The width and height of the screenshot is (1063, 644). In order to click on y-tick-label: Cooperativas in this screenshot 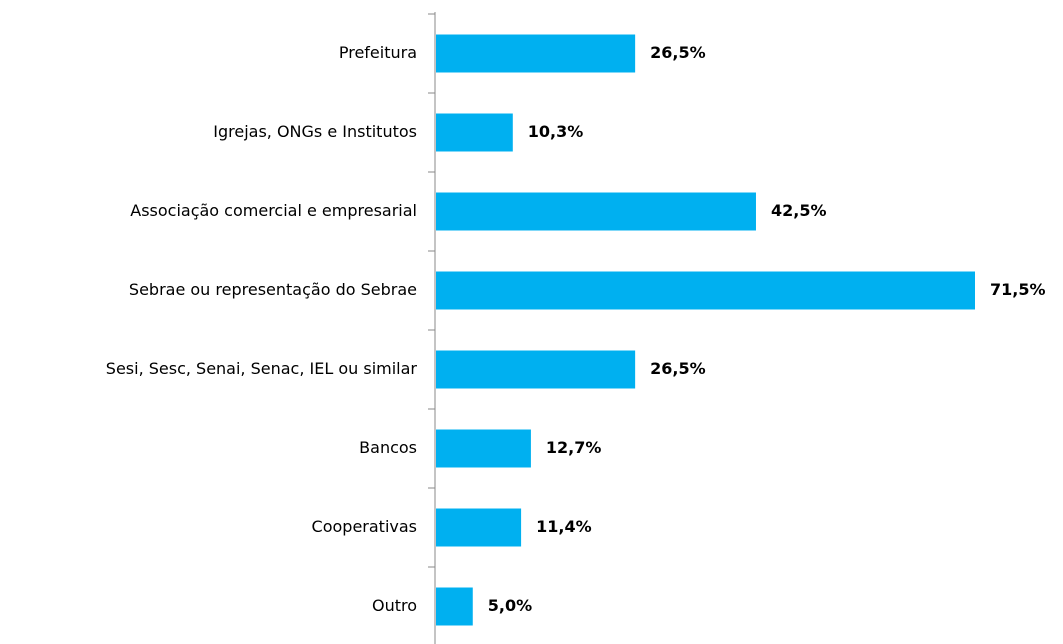, I will do `click(364, 526)`.